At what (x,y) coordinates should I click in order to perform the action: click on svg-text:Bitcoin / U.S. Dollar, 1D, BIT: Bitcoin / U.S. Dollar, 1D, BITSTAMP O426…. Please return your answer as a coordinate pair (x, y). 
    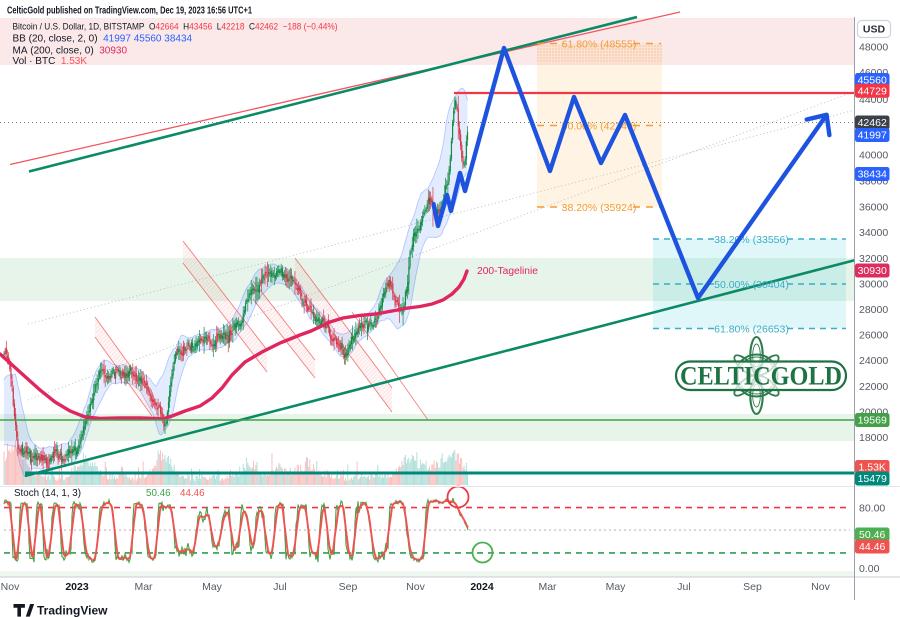
    Looking at the image, I should click on (175, 27).